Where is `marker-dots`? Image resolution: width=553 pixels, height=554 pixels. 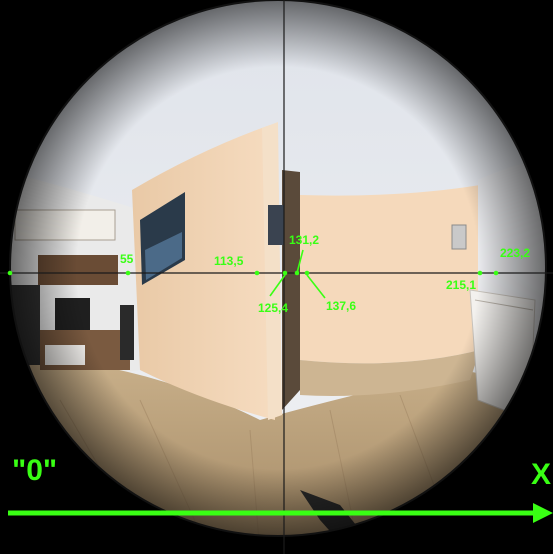
marker-dots is located at coordinates (253, 273).